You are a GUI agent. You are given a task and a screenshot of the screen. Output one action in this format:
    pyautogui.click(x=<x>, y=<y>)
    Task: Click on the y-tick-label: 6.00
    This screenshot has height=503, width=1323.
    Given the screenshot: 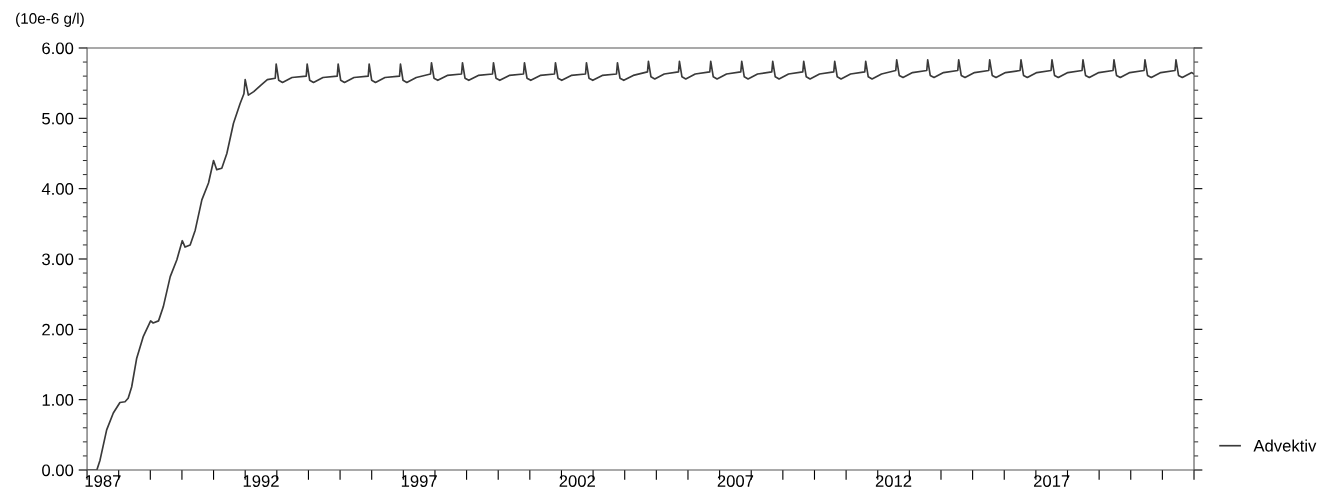 What is the action you would take?
    pyautogui.click(x=58, y=48)
    